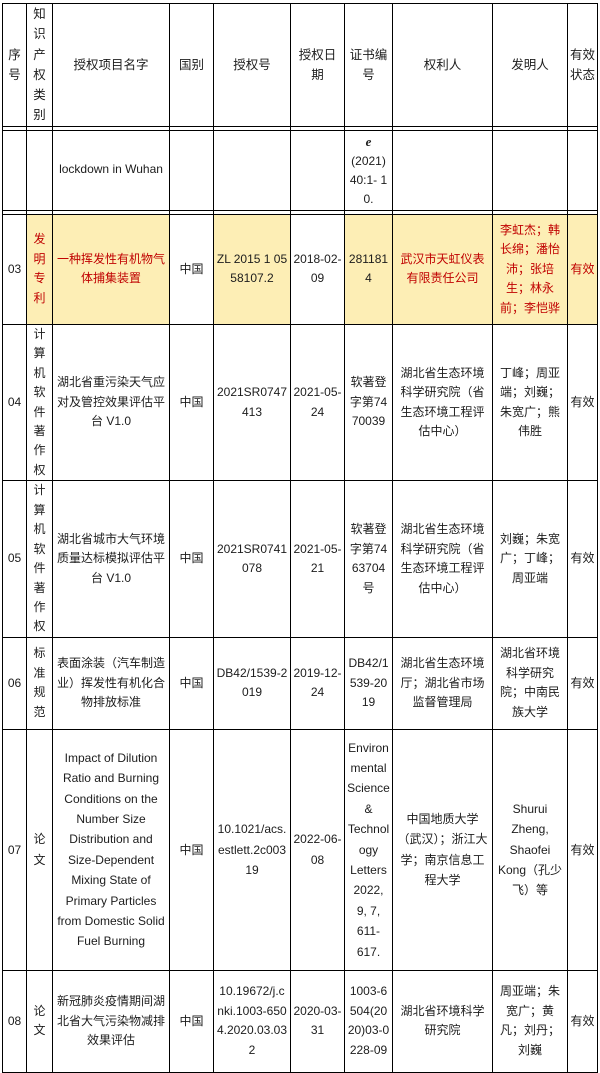 The height and width of the screenshot is (1073, 600). What do you see at coordinates (442, 683) in the screenshot?
I see `cell-owner: 湖北省生态环境厅；湖北省市场监督管理局` at bounding box center [442, 683].